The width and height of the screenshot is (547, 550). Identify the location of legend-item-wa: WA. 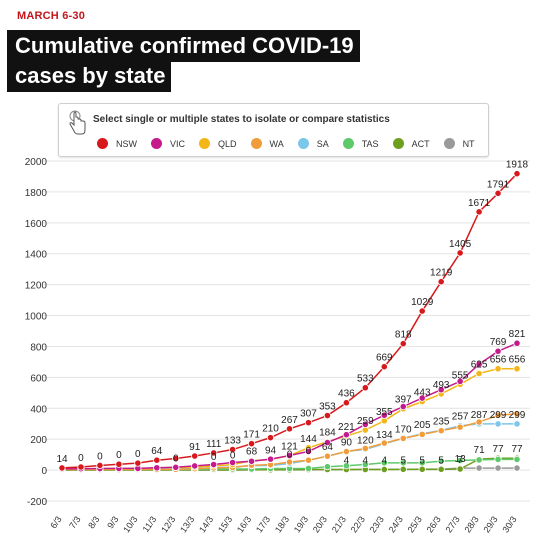
(267, 143).